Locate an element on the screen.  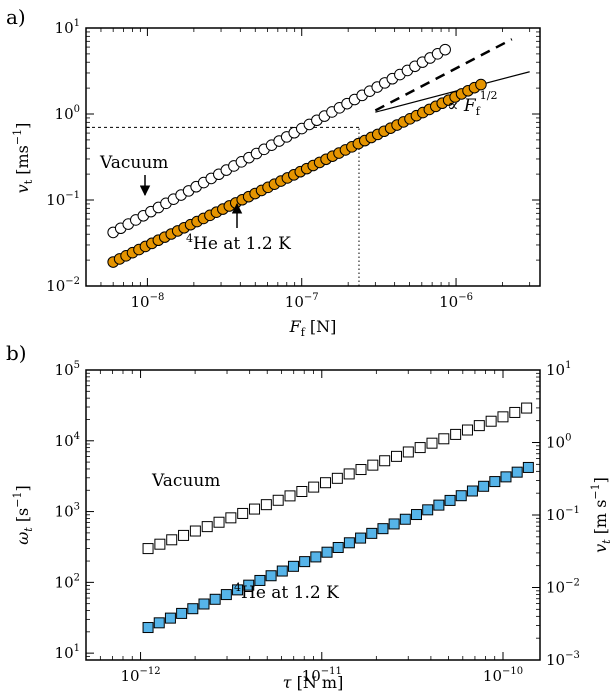
b-ytick-label-3: 10⁴ is located at coordinates (67, 440).